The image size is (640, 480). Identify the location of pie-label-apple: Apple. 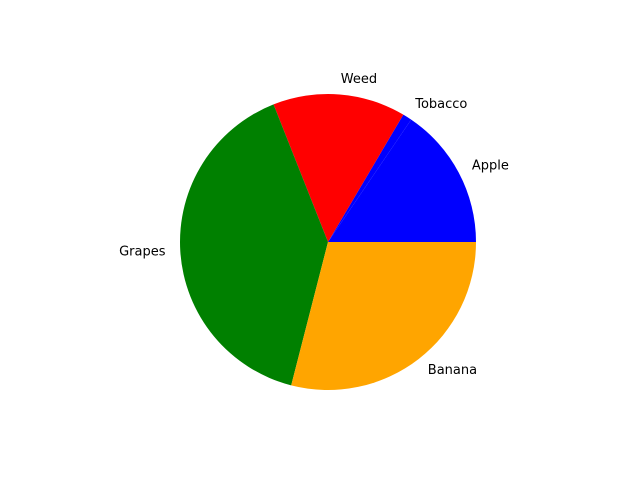
(490, 165).